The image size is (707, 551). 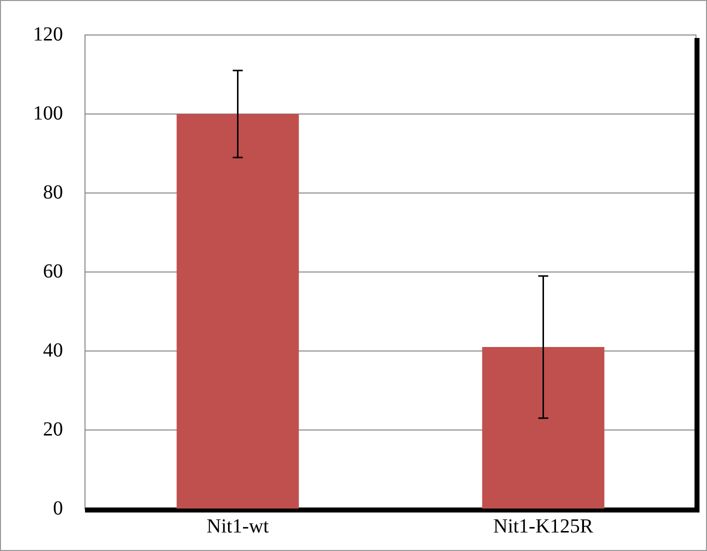 What do you see at coordinates (53, 192) in the screenshot?
I see `y-tick-label: 80` at bounding box center [53, 192].